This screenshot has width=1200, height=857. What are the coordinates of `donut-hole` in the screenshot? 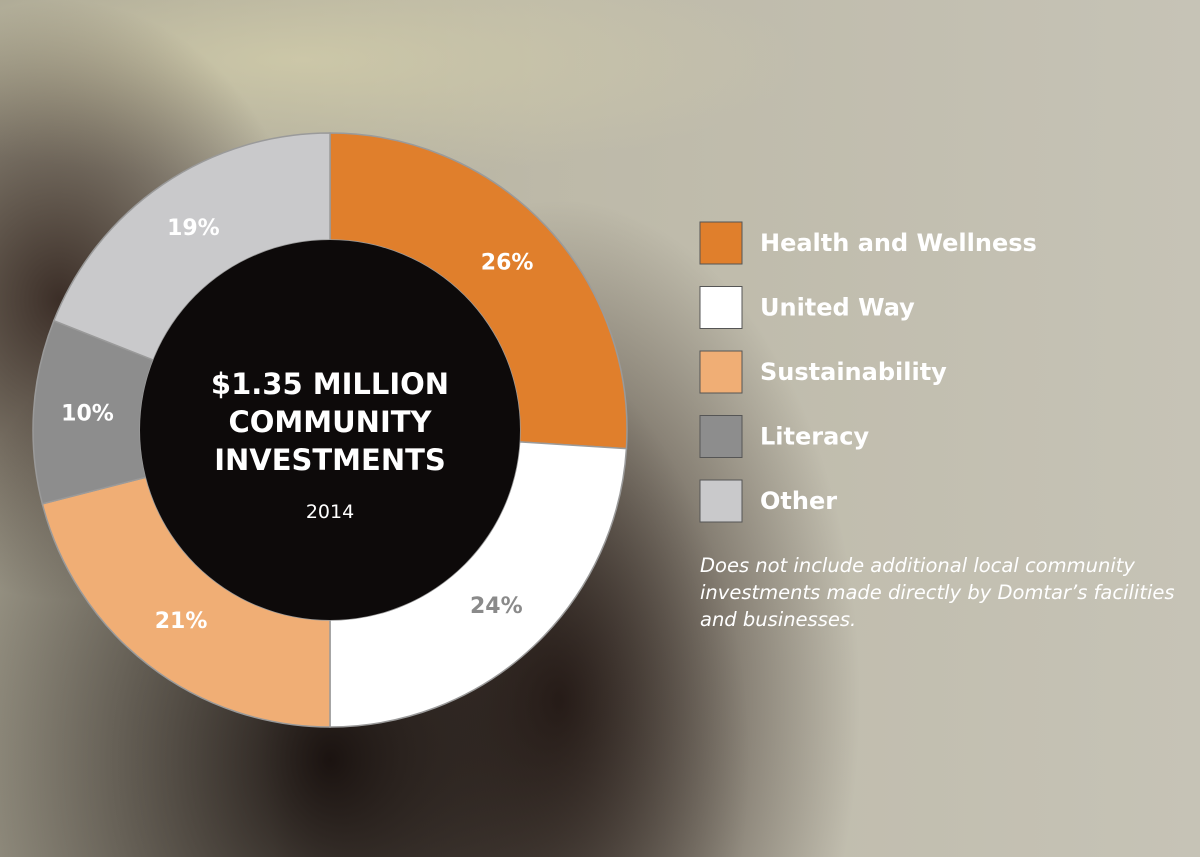 It's located at (330, 430).